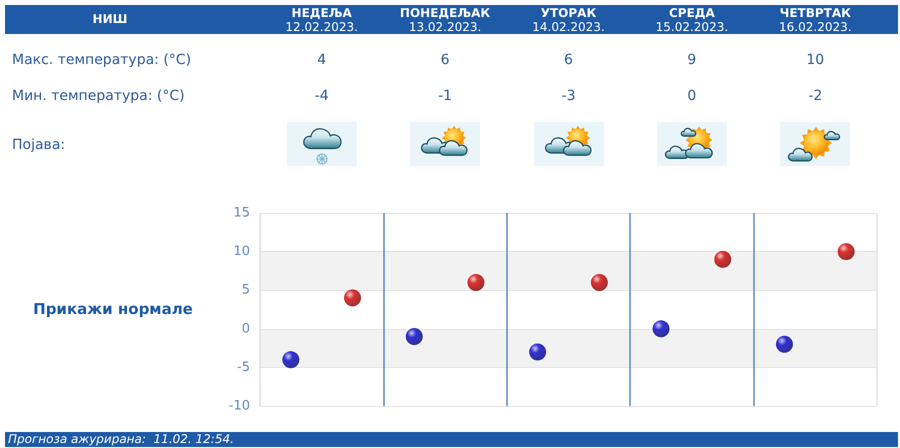 The height and width of the screenshot is (448, 900). I want to click on y-tick-label: 0, so click(246, 328).